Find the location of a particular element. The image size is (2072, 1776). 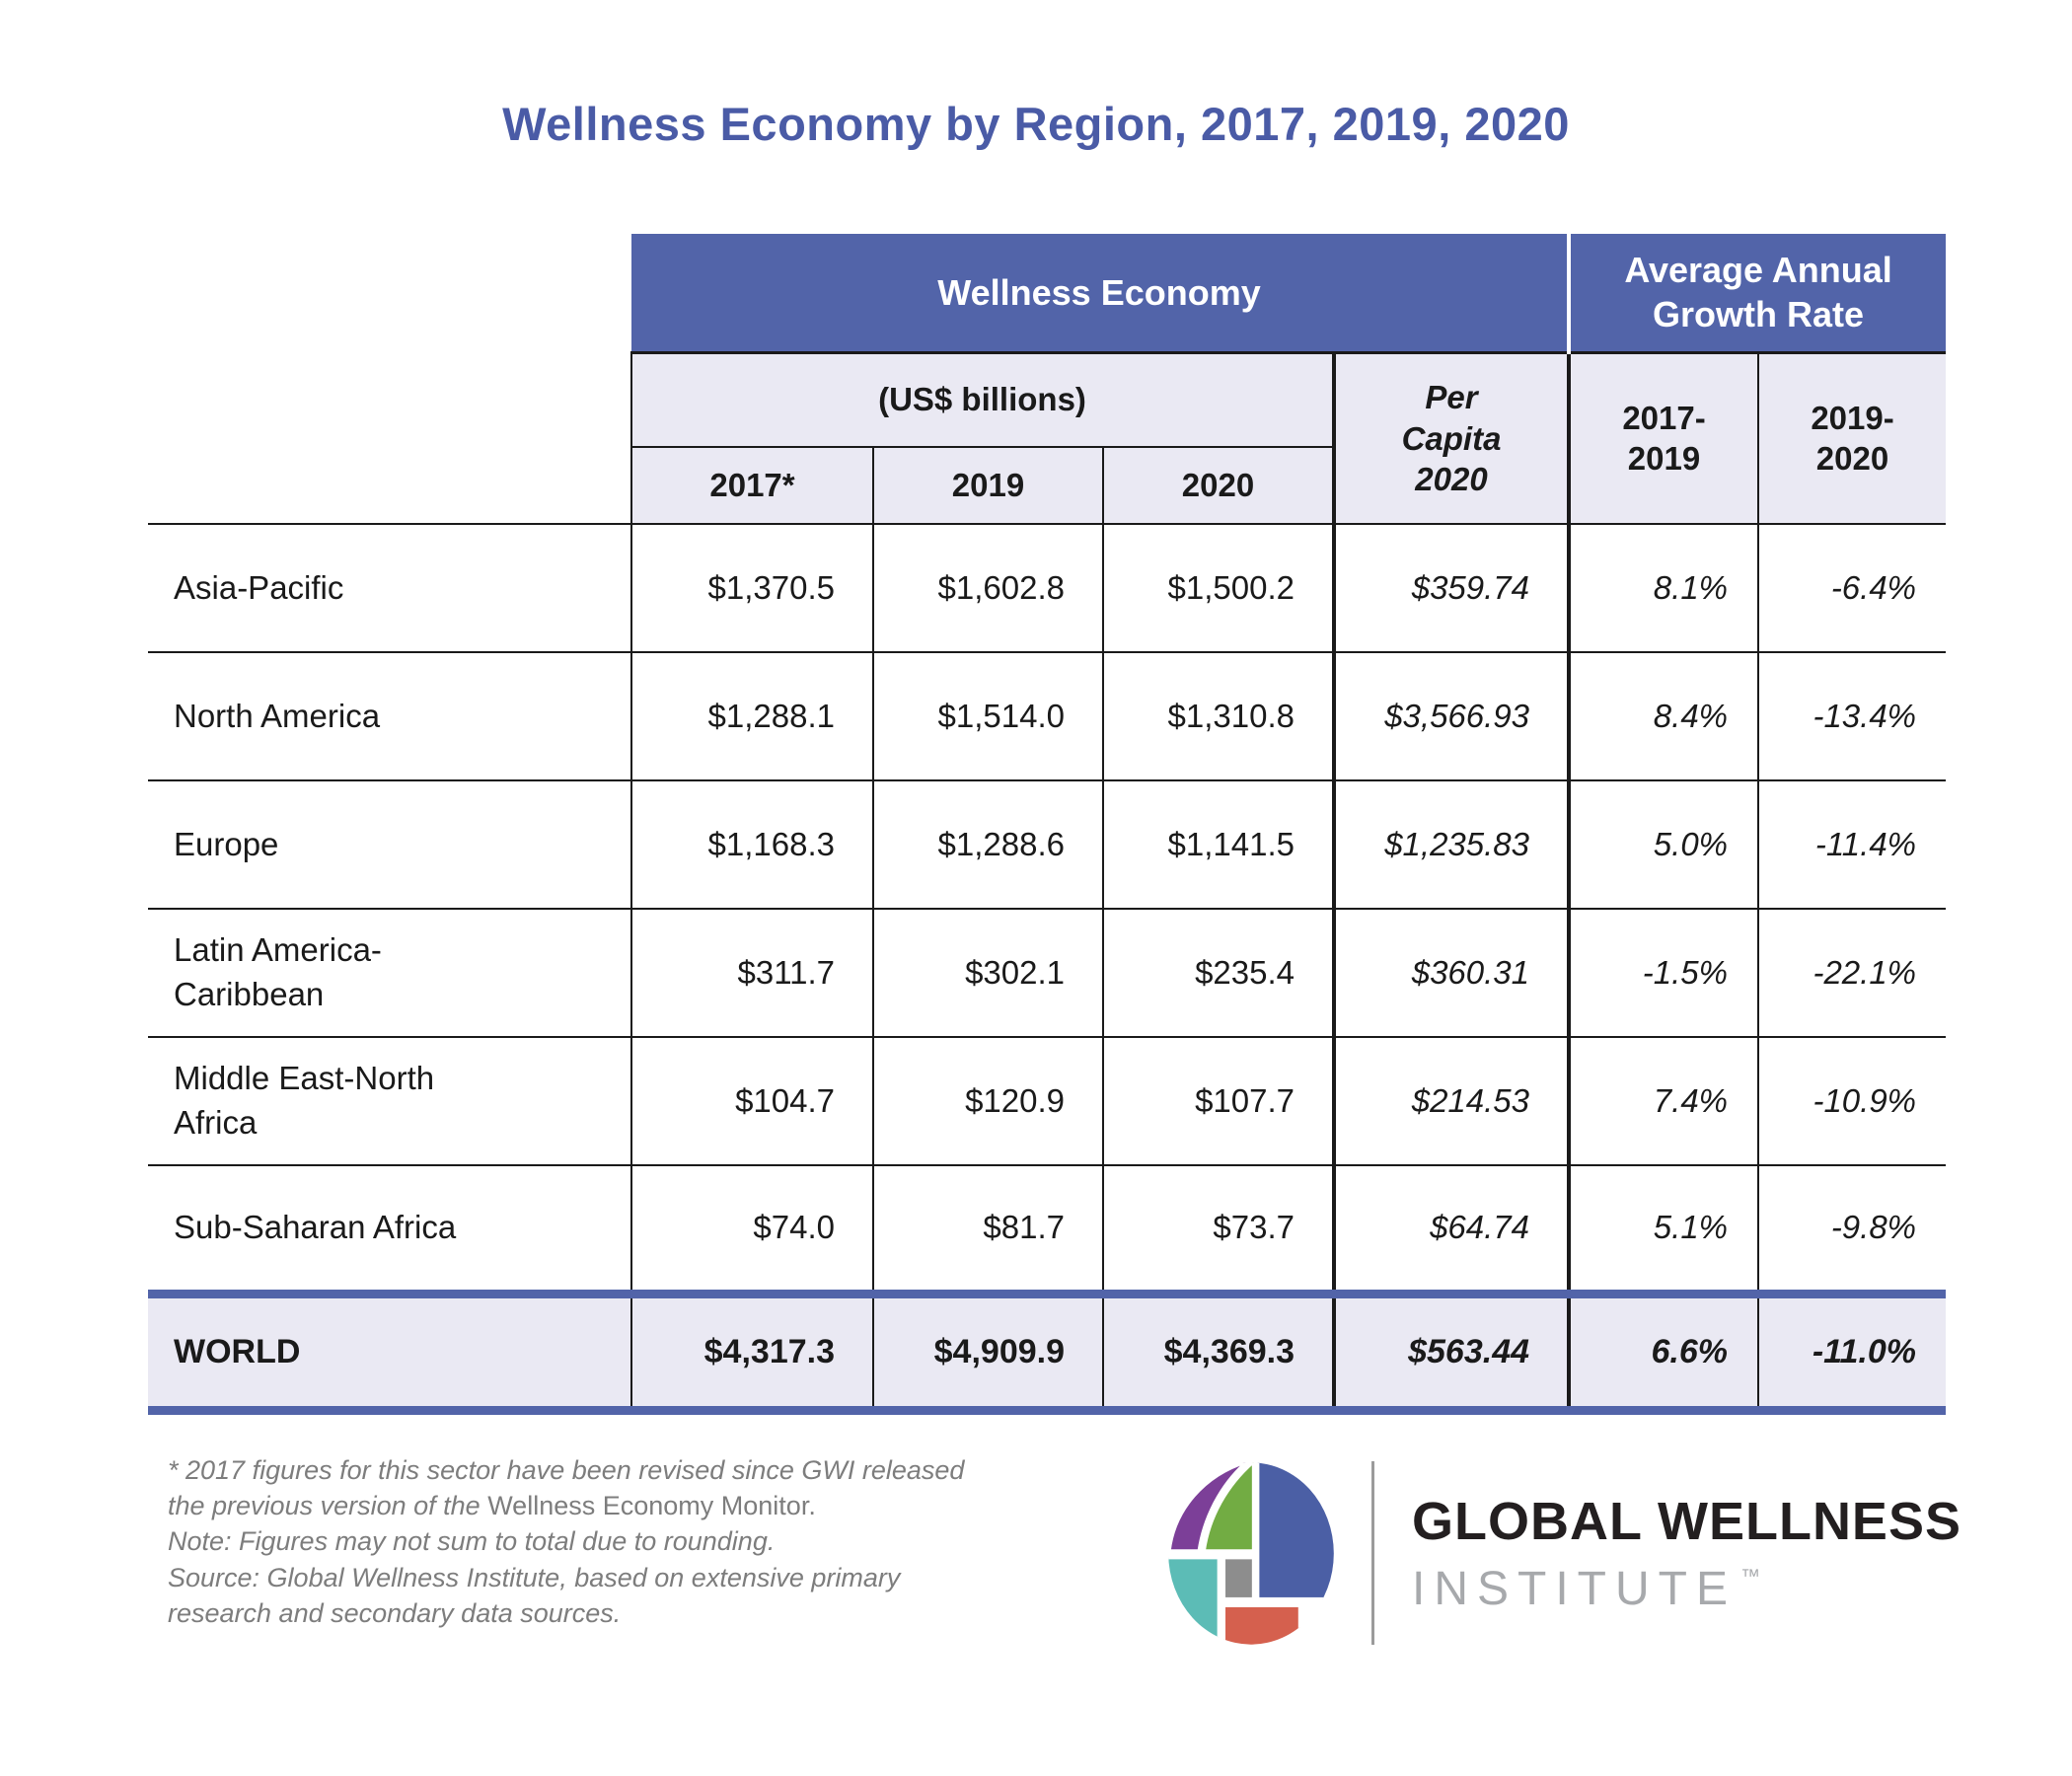

value-per-capita-2020: $214.53 is located at coordinates (1452, 1100).